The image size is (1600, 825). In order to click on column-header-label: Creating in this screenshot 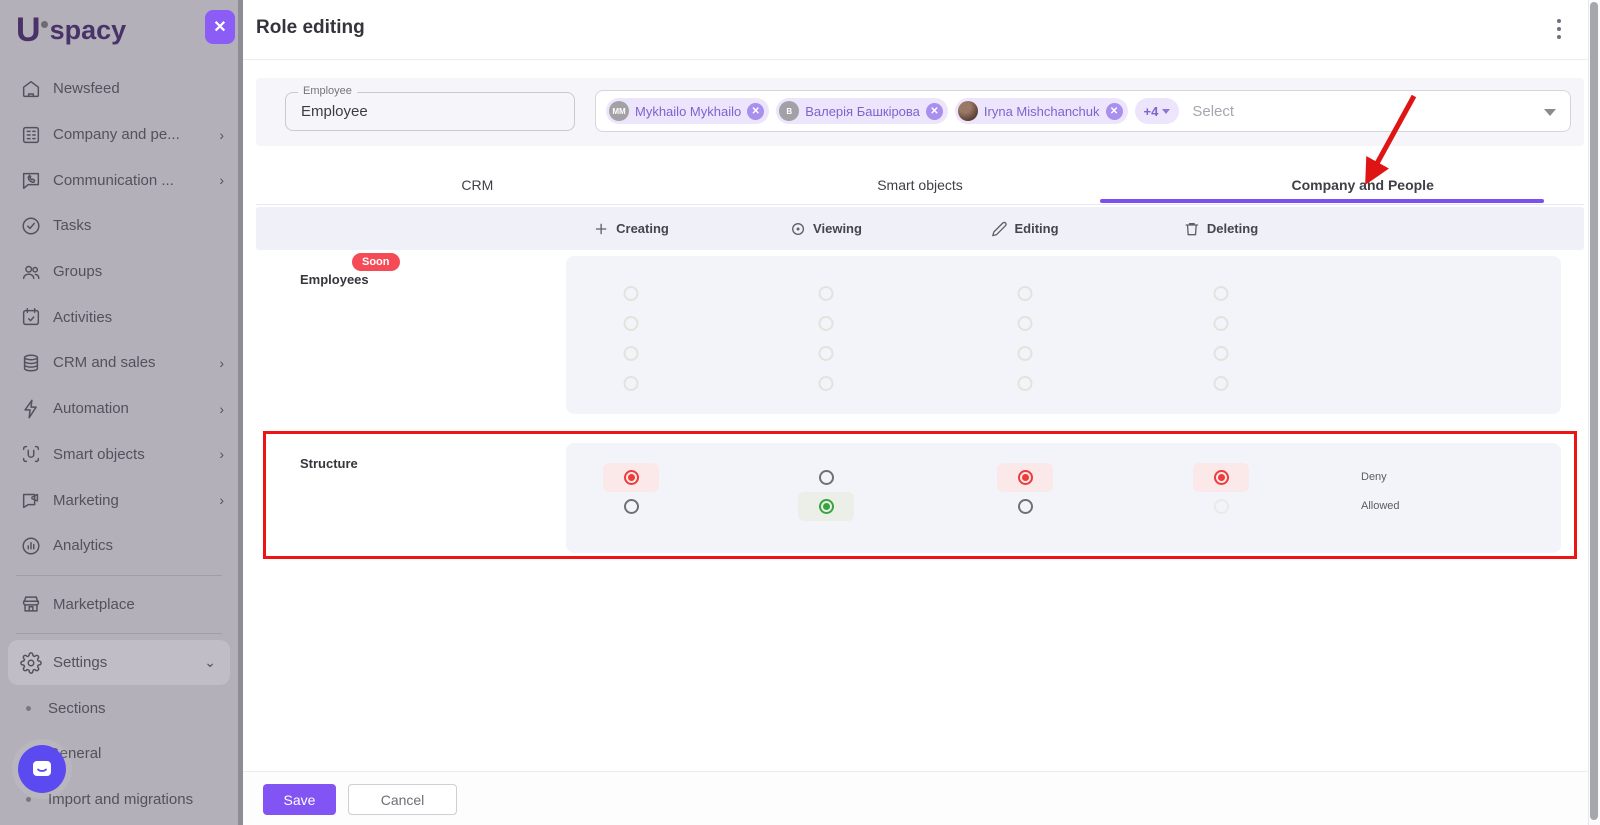, I will do `click(642, 228)`.